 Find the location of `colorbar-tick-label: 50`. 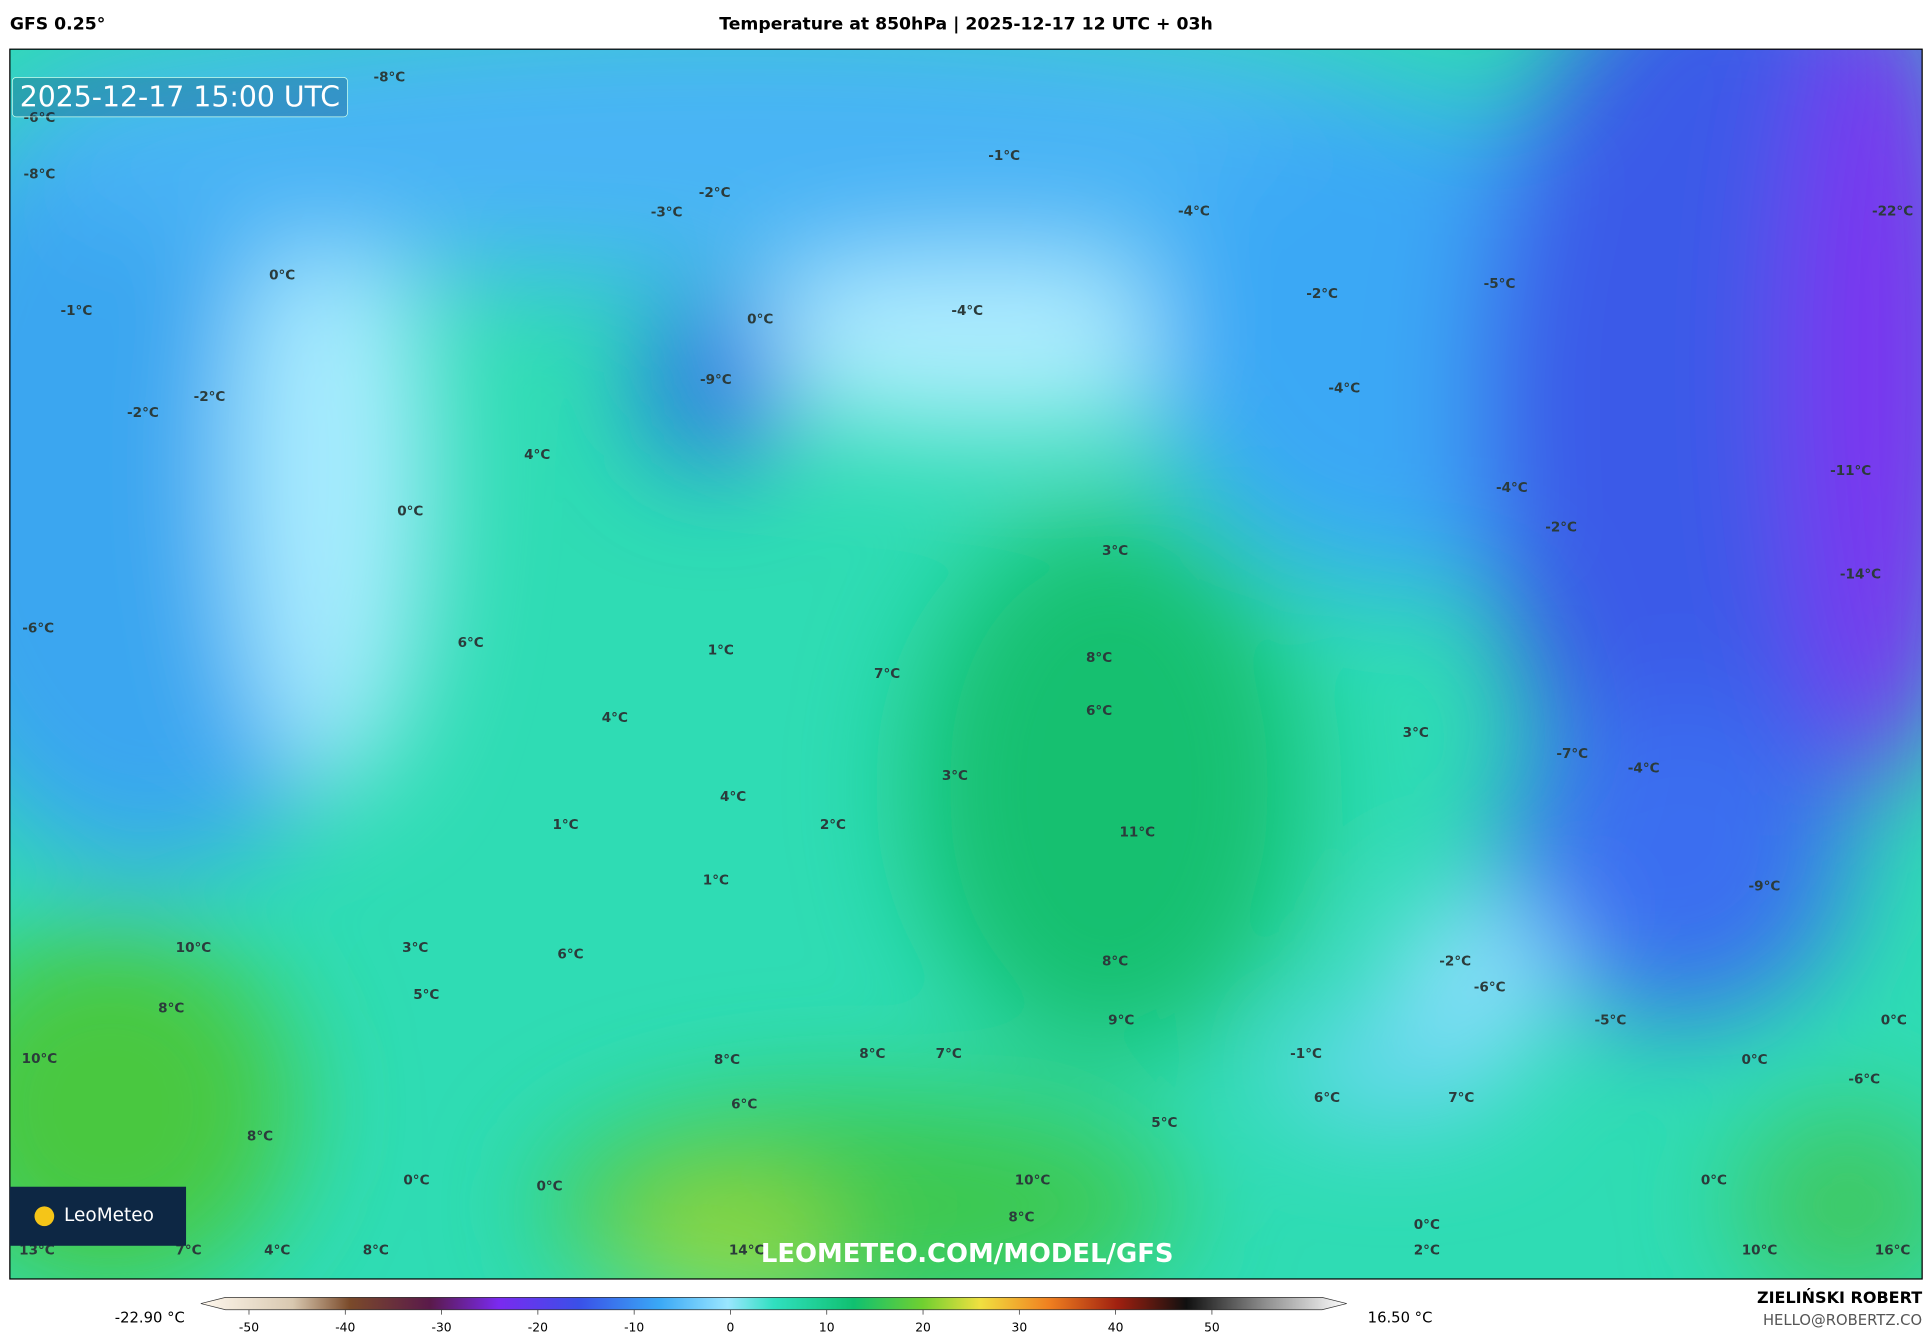

colorbar-tick-label: 50 is located at coordinates (1212, 1328).